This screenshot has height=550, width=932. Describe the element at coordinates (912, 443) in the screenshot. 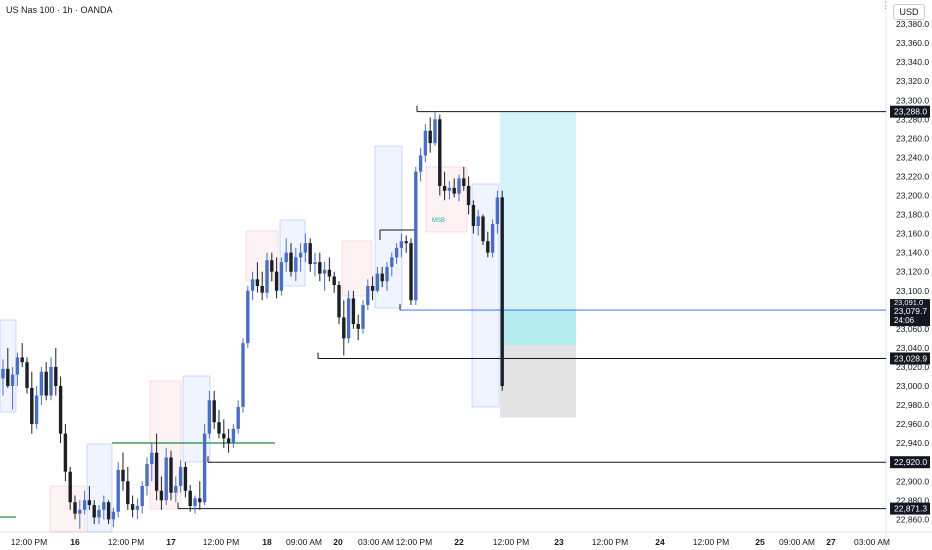

I see `price-tick-label: 22,940.0` at that location.